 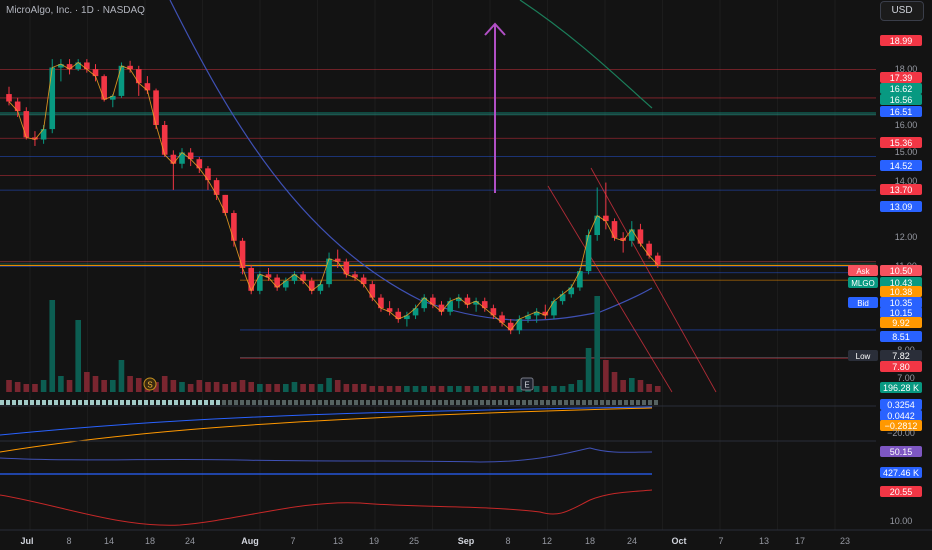 I want to click on x-tick-label: 17, so click(x=800, y=541).